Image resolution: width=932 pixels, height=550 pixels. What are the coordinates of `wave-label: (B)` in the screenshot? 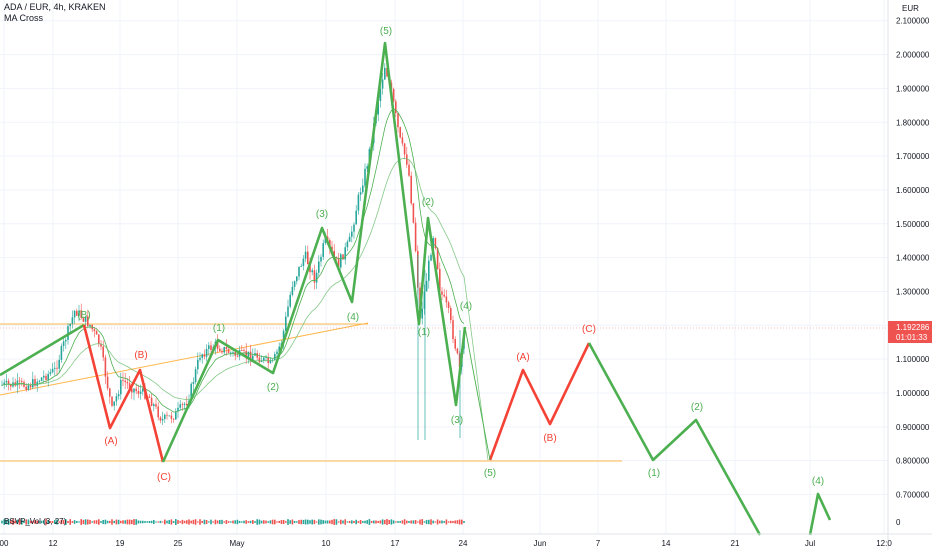 It's located at (549, 438).